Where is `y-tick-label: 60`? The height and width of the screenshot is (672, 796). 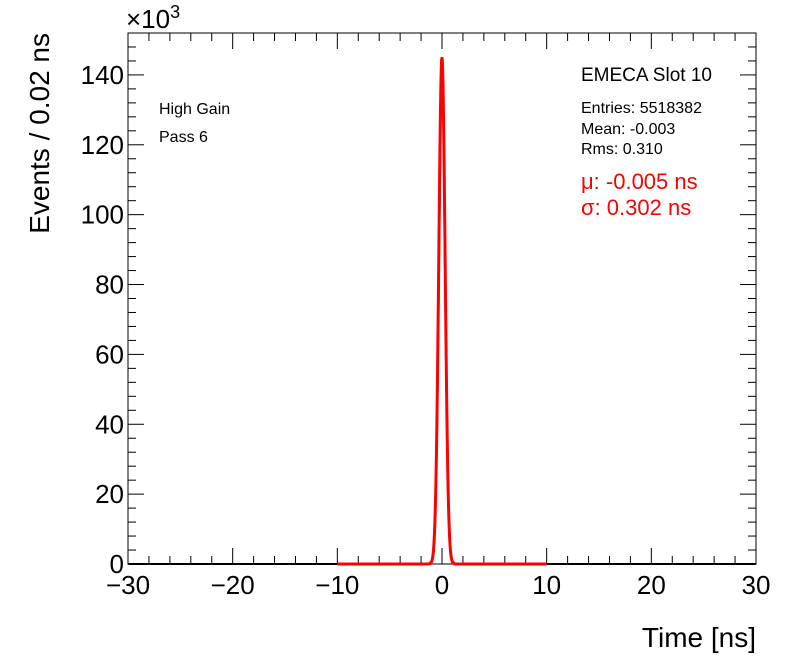 y-tick-label: 60 is located at coordinates (109, 354).